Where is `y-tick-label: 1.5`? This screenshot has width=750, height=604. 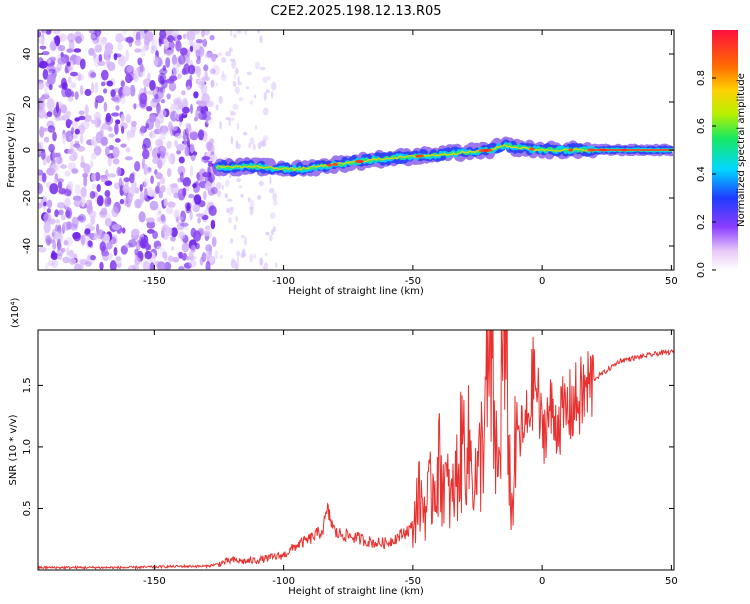
y-tick-label: 1.5 is located at coordinates (27, 385).